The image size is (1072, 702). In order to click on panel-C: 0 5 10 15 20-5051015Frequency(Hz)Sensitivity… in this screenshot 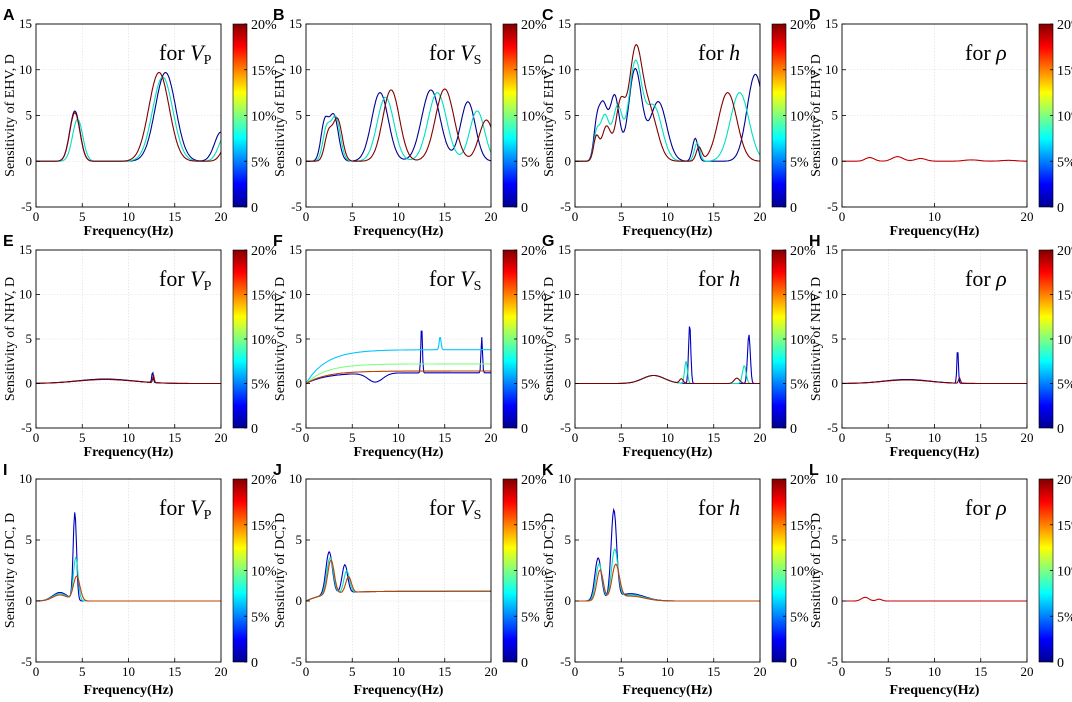, I will do `click(679, 123)`.